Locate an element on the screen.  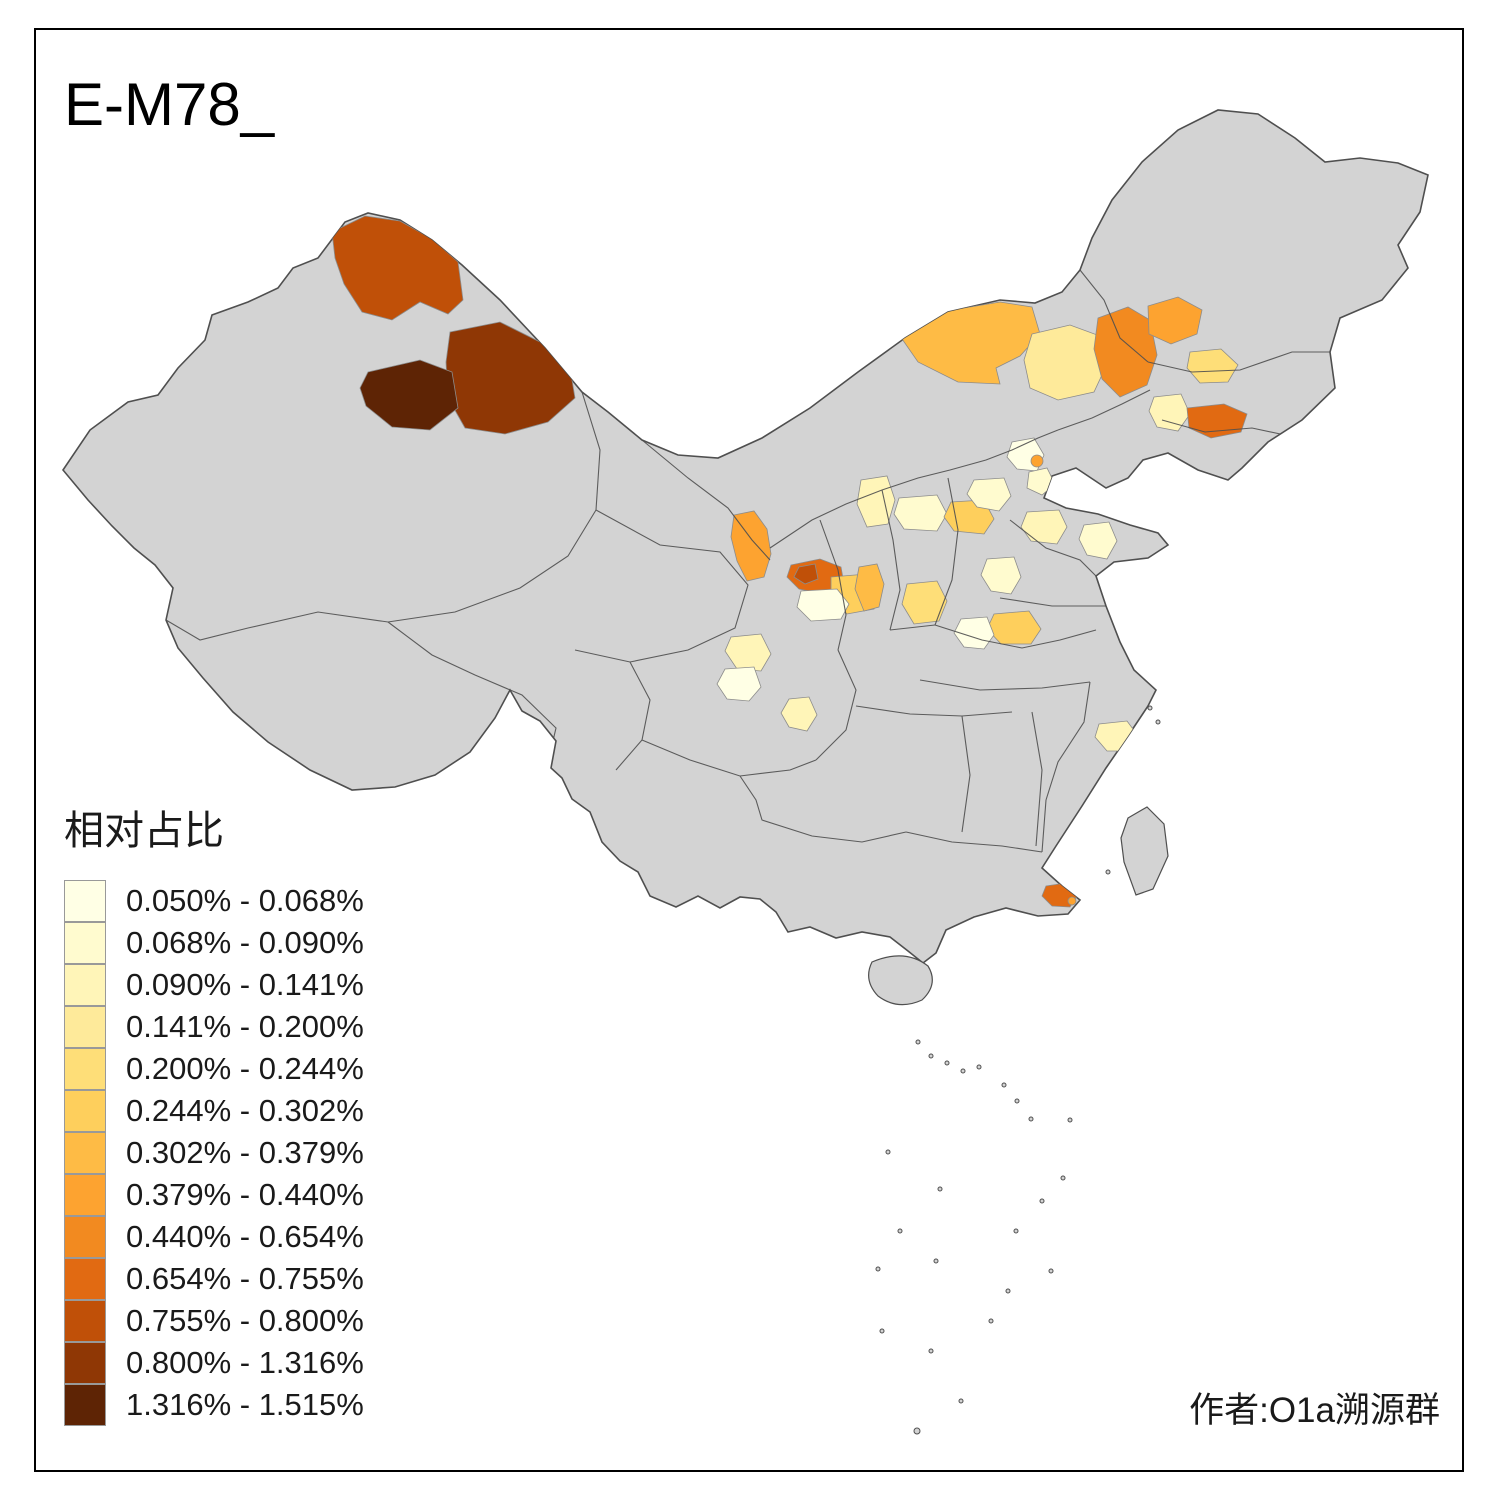
legend-row: 0.755% - 0.800% is located at coordinates (214, 1321).